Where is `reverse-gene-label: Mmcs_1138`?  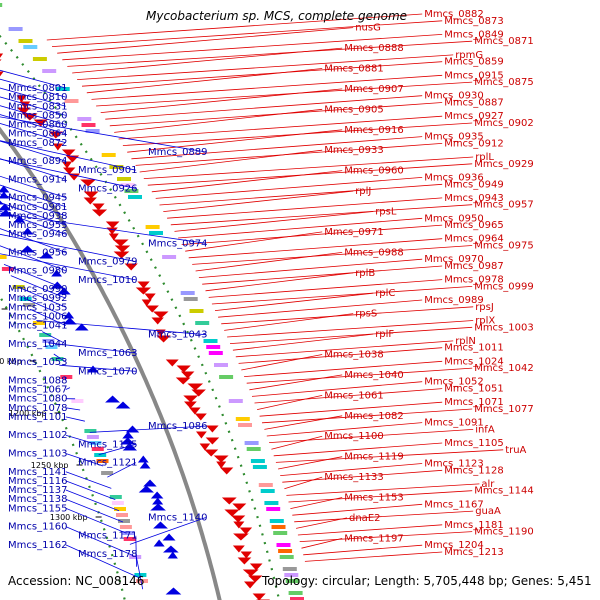 reverse-gene-label: Mmcs_1138 is located at coordinates (38, 499).